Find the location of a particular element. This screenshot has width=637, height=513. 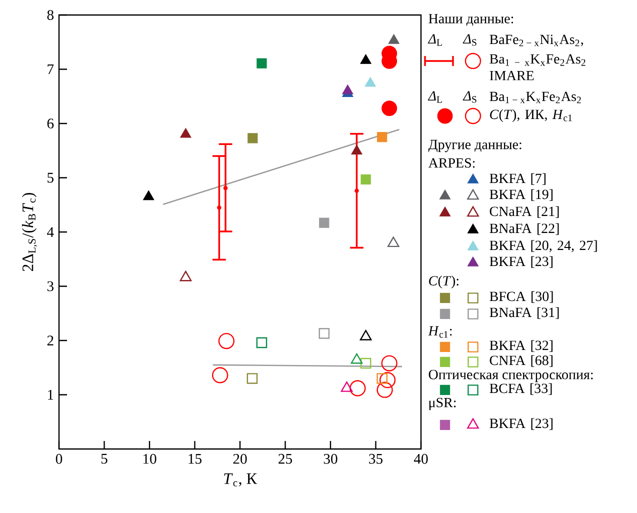

text: Ba$_{1 − x}$K$_{x}$Fe$_{2}$As$_{2}$ IMARE is located at coordinates (538, 67).